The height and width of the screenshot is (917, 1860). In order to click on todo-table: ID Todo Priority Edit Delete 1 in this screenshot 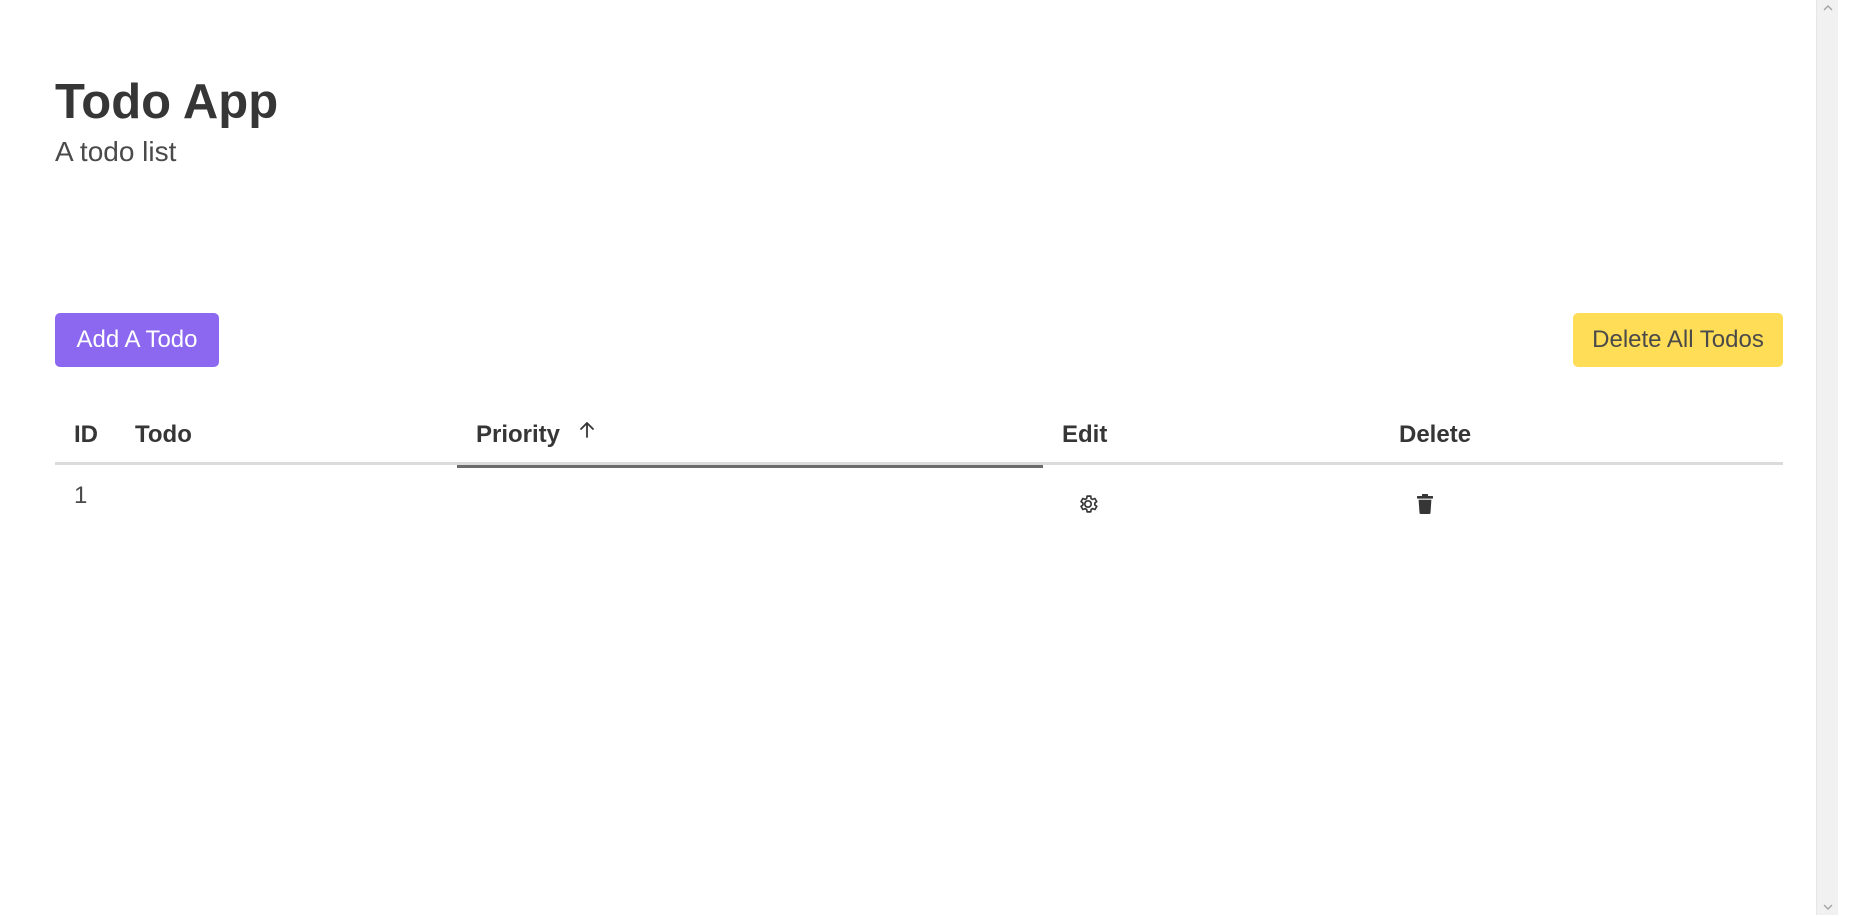, I will do `click(919, 472)`.